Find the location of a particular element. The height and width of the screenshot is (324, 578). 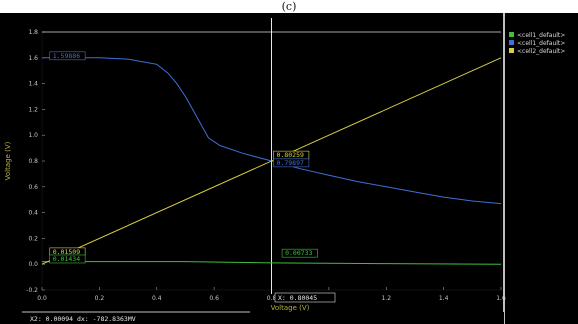

x-tick-label: 1.6 is located at coordinates (501, 298).